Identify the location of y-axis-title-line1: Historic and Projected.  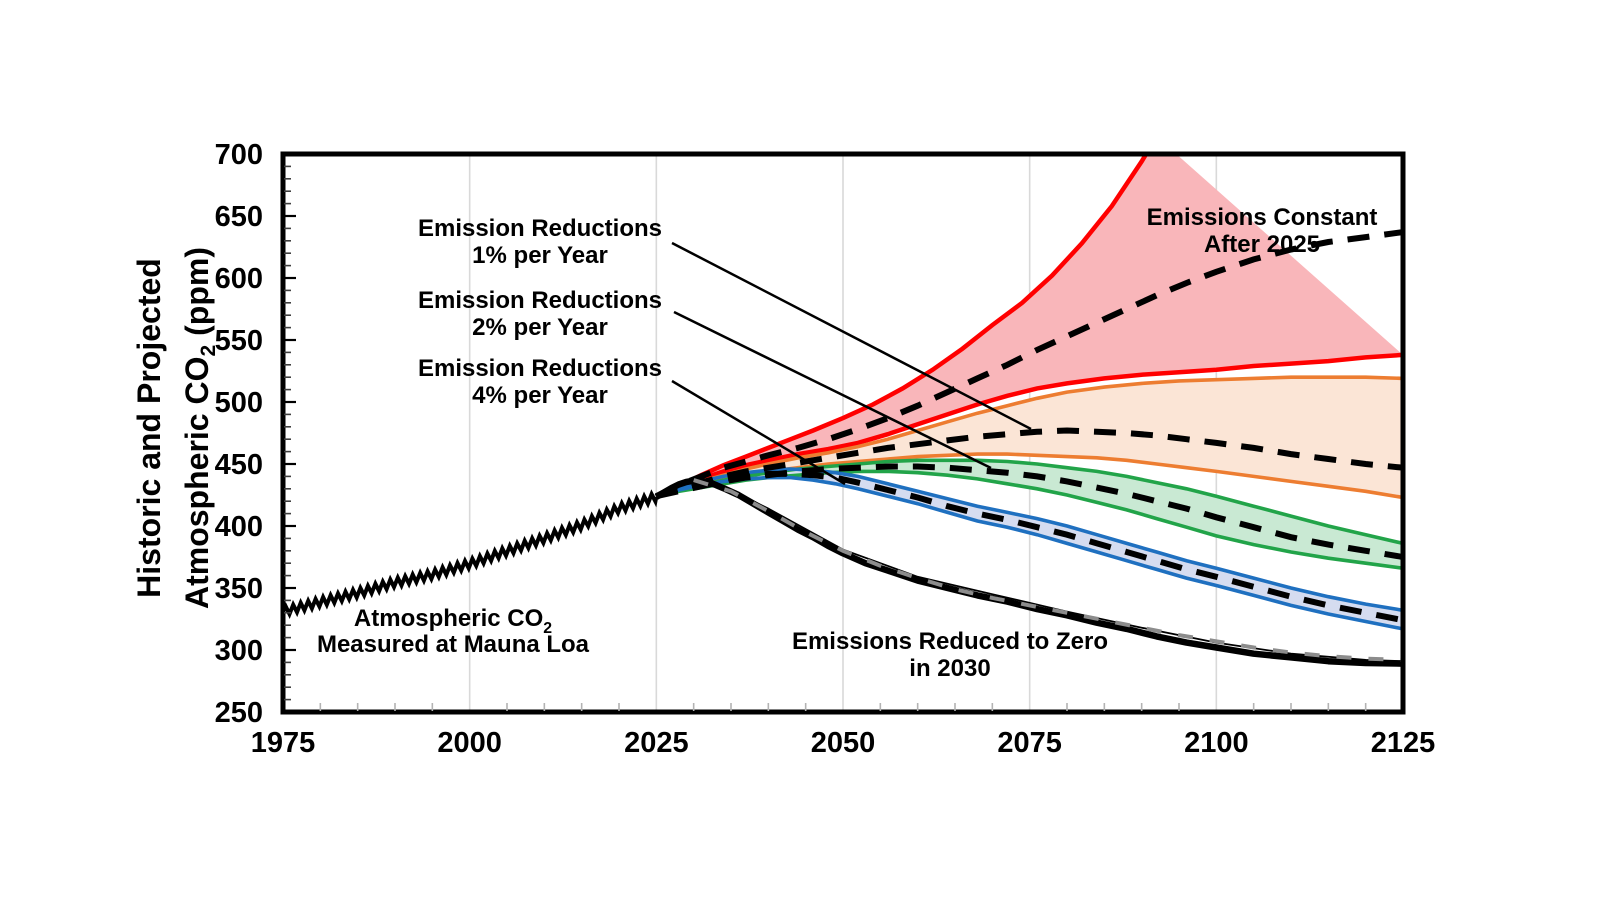
(149, 428).